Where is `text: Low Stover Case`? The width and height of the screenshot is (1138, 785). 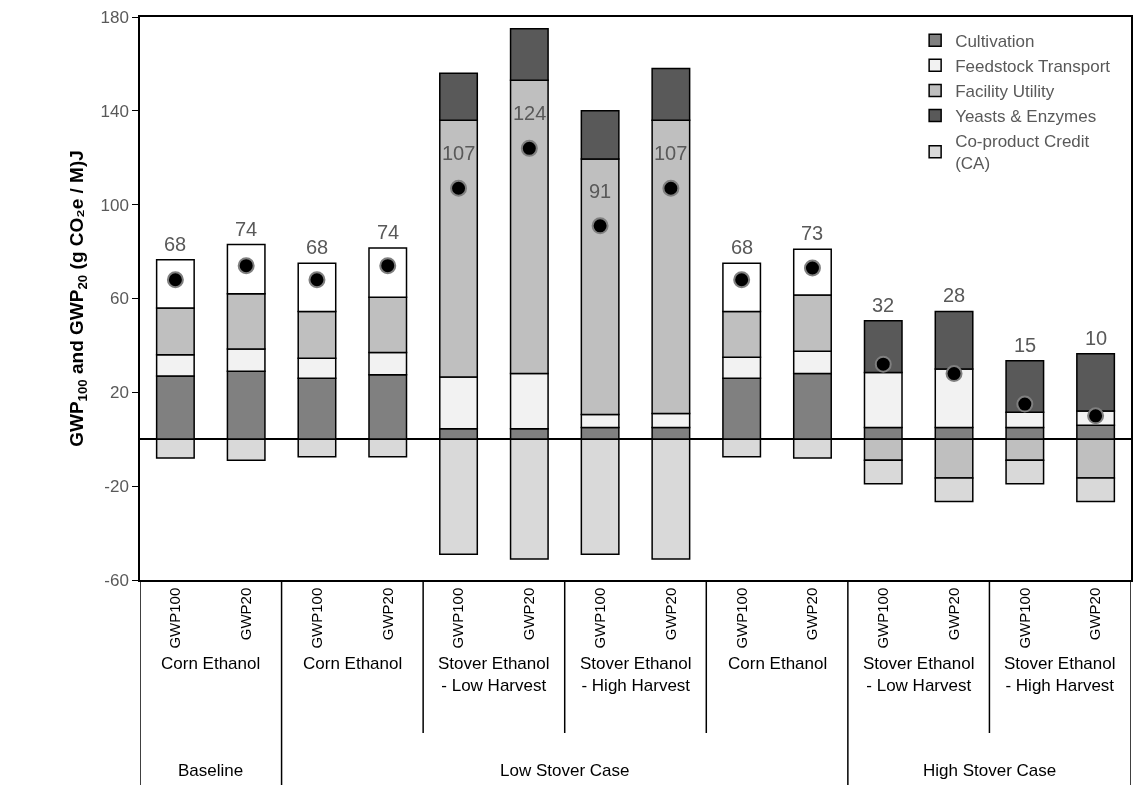 text: Low Stover Case is located at coordinates (565, 770).